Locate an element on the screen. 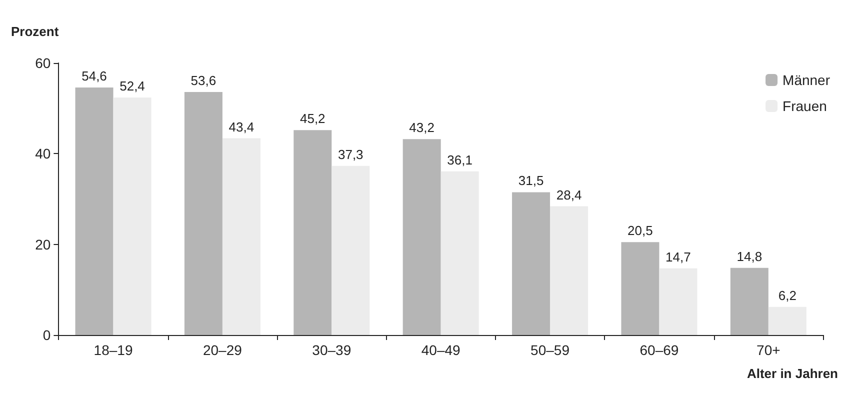 Image resolution: width=851 pixels, height=403 pixels. x-tick-label: 50–59 is located at coordinates (550, 350).